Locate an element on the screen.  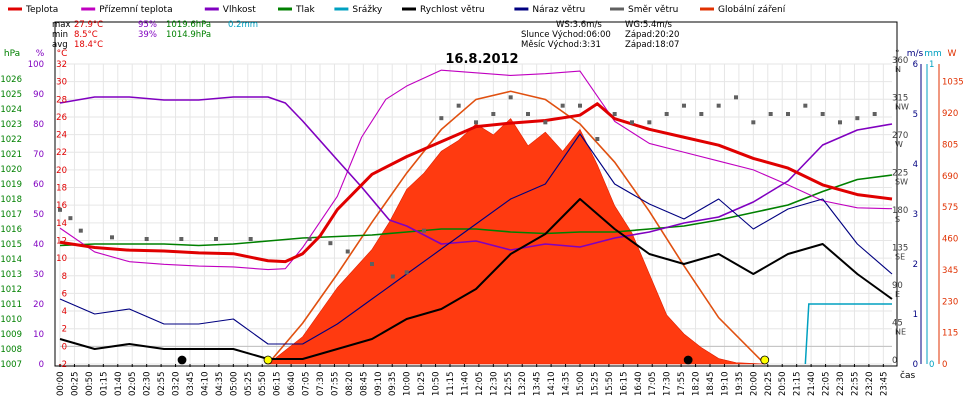
pct-axis-tick-label: 40 is located at coordinates (38, 245).